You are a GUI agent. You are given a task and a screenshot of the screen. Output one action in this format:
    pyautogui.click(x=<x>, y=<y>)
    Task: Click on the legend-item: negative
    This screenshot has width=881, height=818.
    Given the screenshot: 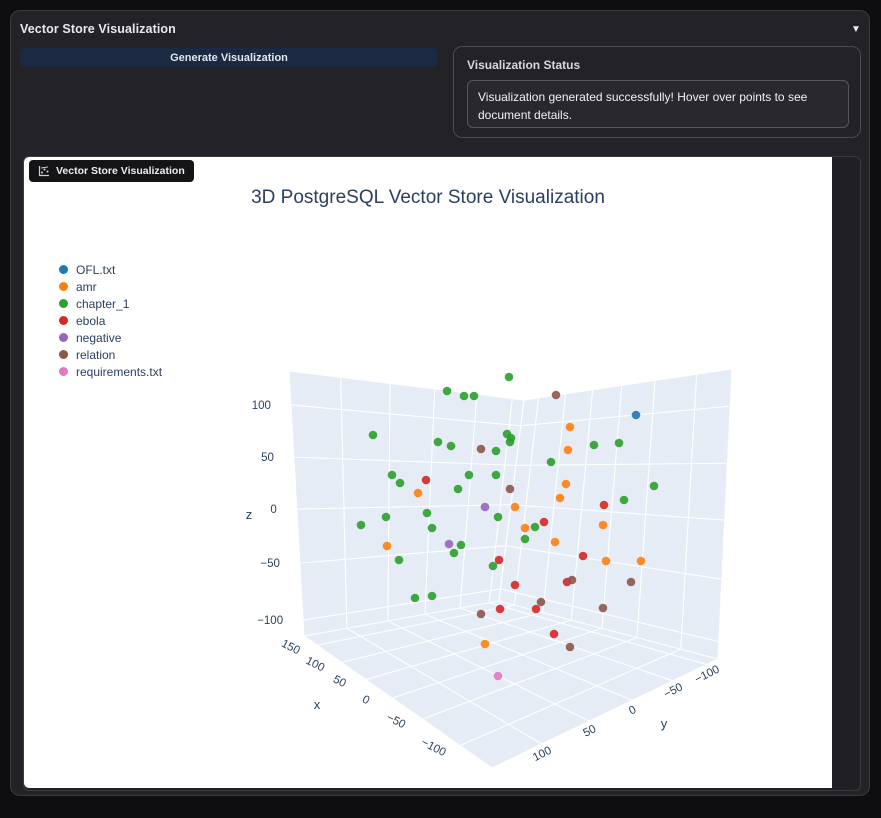 What is the action you would take?
    pyautogui.click(x=110, y=337)
    